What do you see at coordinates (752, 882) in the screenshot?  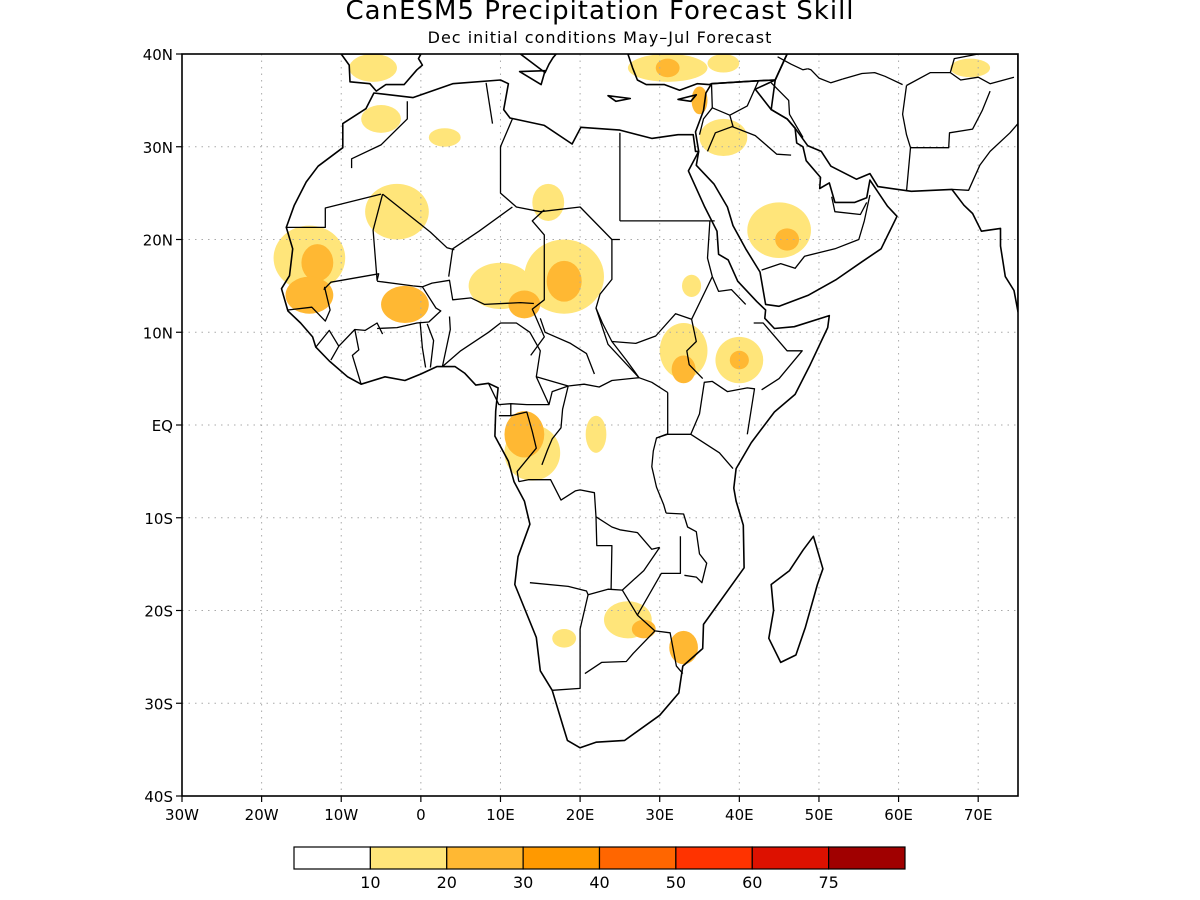 I see `colorbar-label: 60` at bounding box center [752, 882].